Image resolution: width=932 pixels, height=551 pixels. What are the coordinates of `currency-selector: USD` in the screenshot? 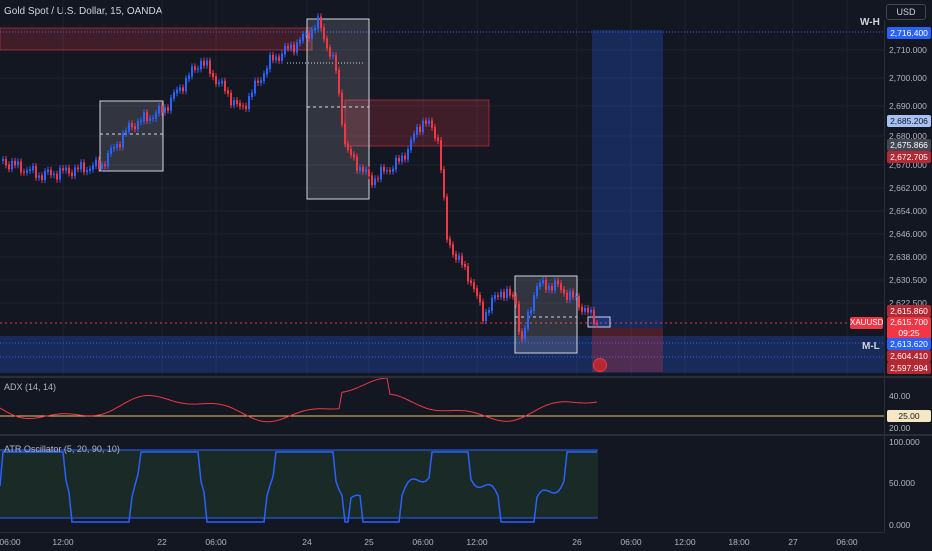 It's located at (906, 12).